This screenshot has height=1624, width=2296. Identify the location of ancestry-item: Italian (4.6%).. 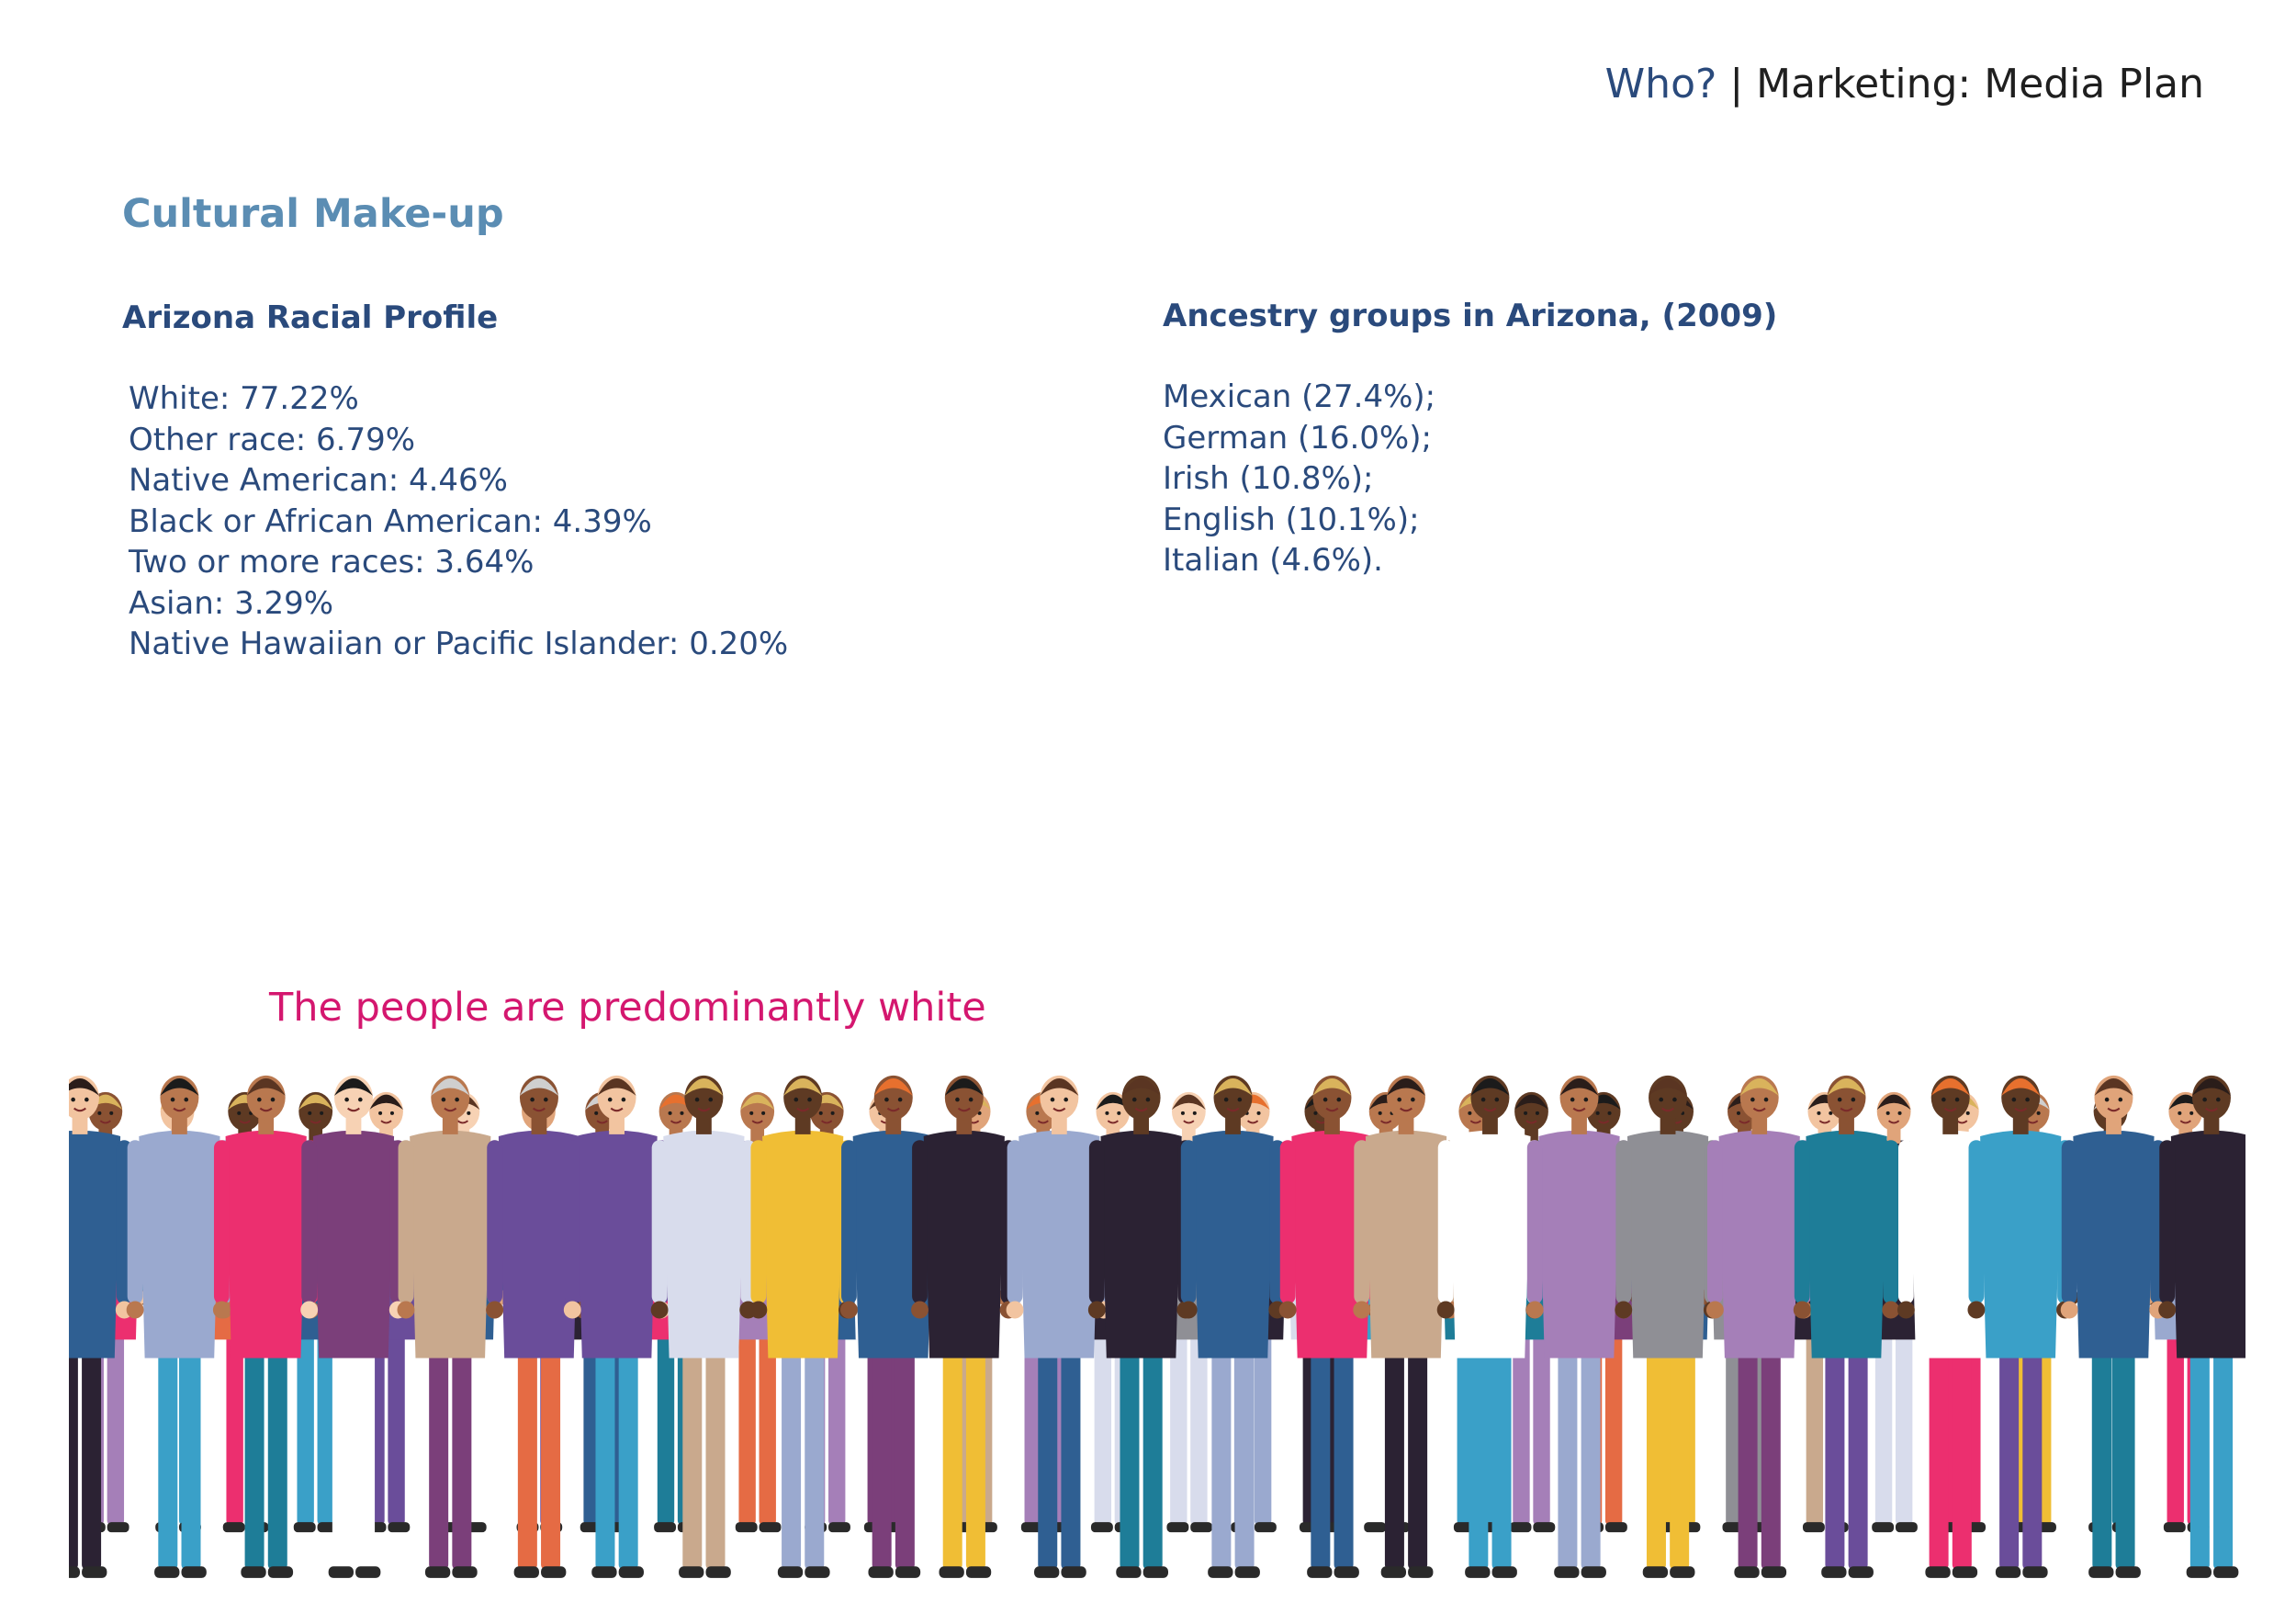
(1273, 560).